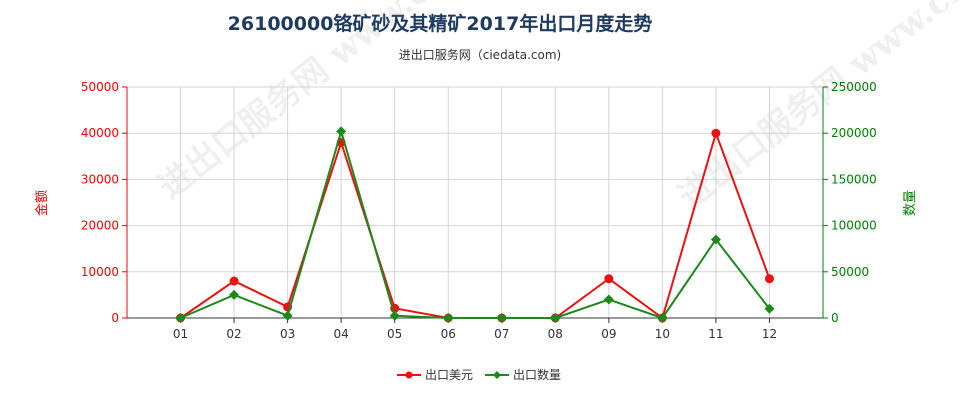  What do you see at coordinates (850, 272) in the screenshot?
I see `right-tick-label: 50000` at bounding box center [850, 272].